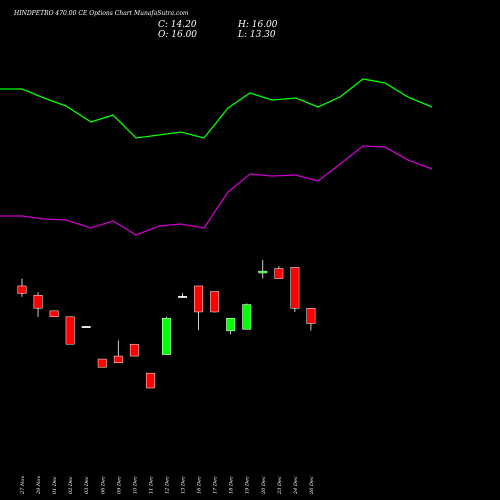 This screenshot has width=500, height=500. Describe the element at coordinates (248, 485) in the screenshot. I see `x-tick-label: 19 Dec` at that location.